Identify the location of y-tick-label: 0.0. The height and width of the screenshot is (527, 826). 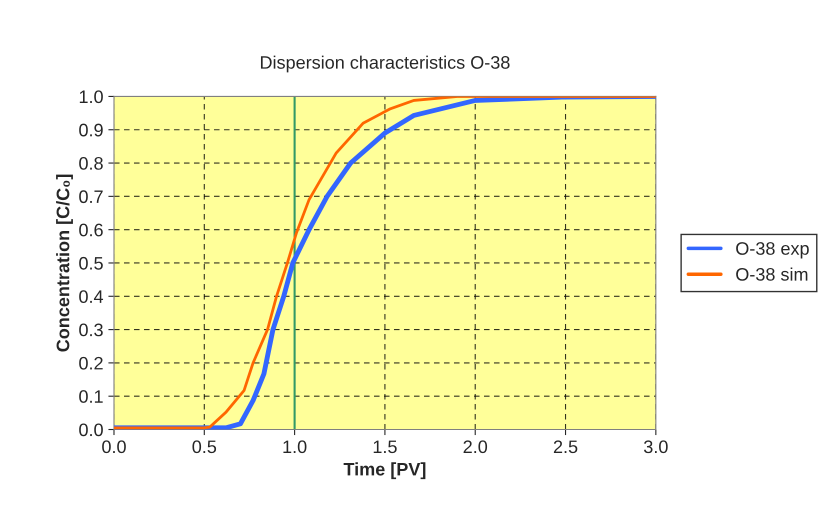
(91, 429).